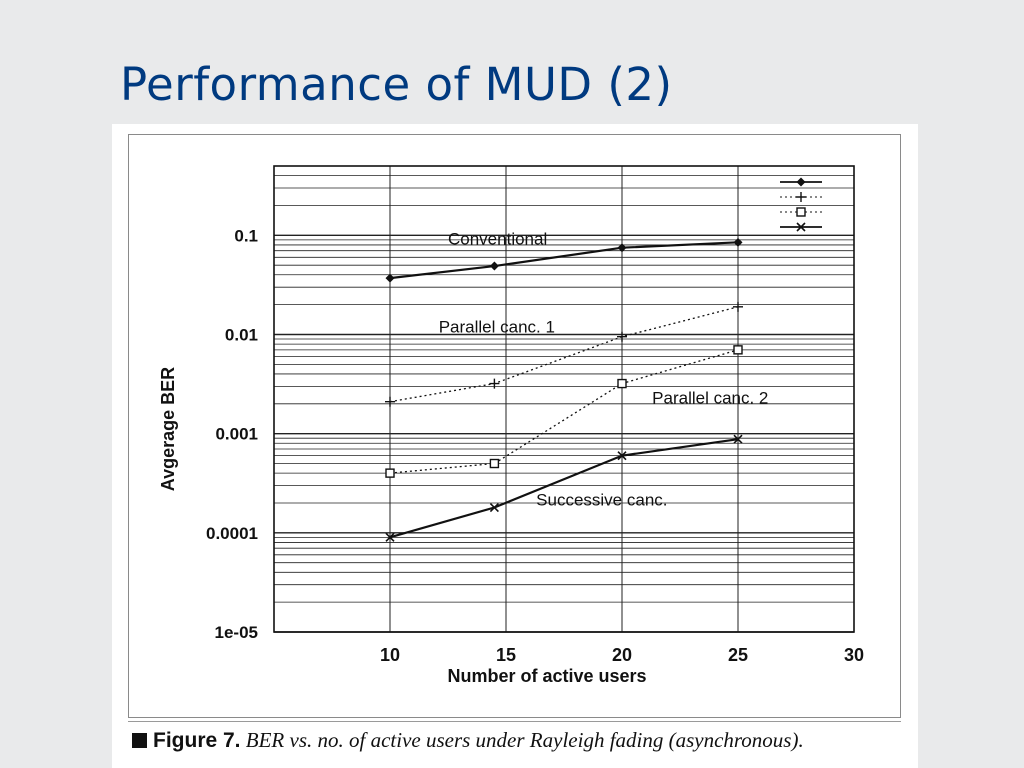 Image resolution: width=1024 pixels, height=768 pixels. Describe the element at coordinates (168, 429) in the screenshot. I see `y-axis-label: Avgerage BER` at that location.